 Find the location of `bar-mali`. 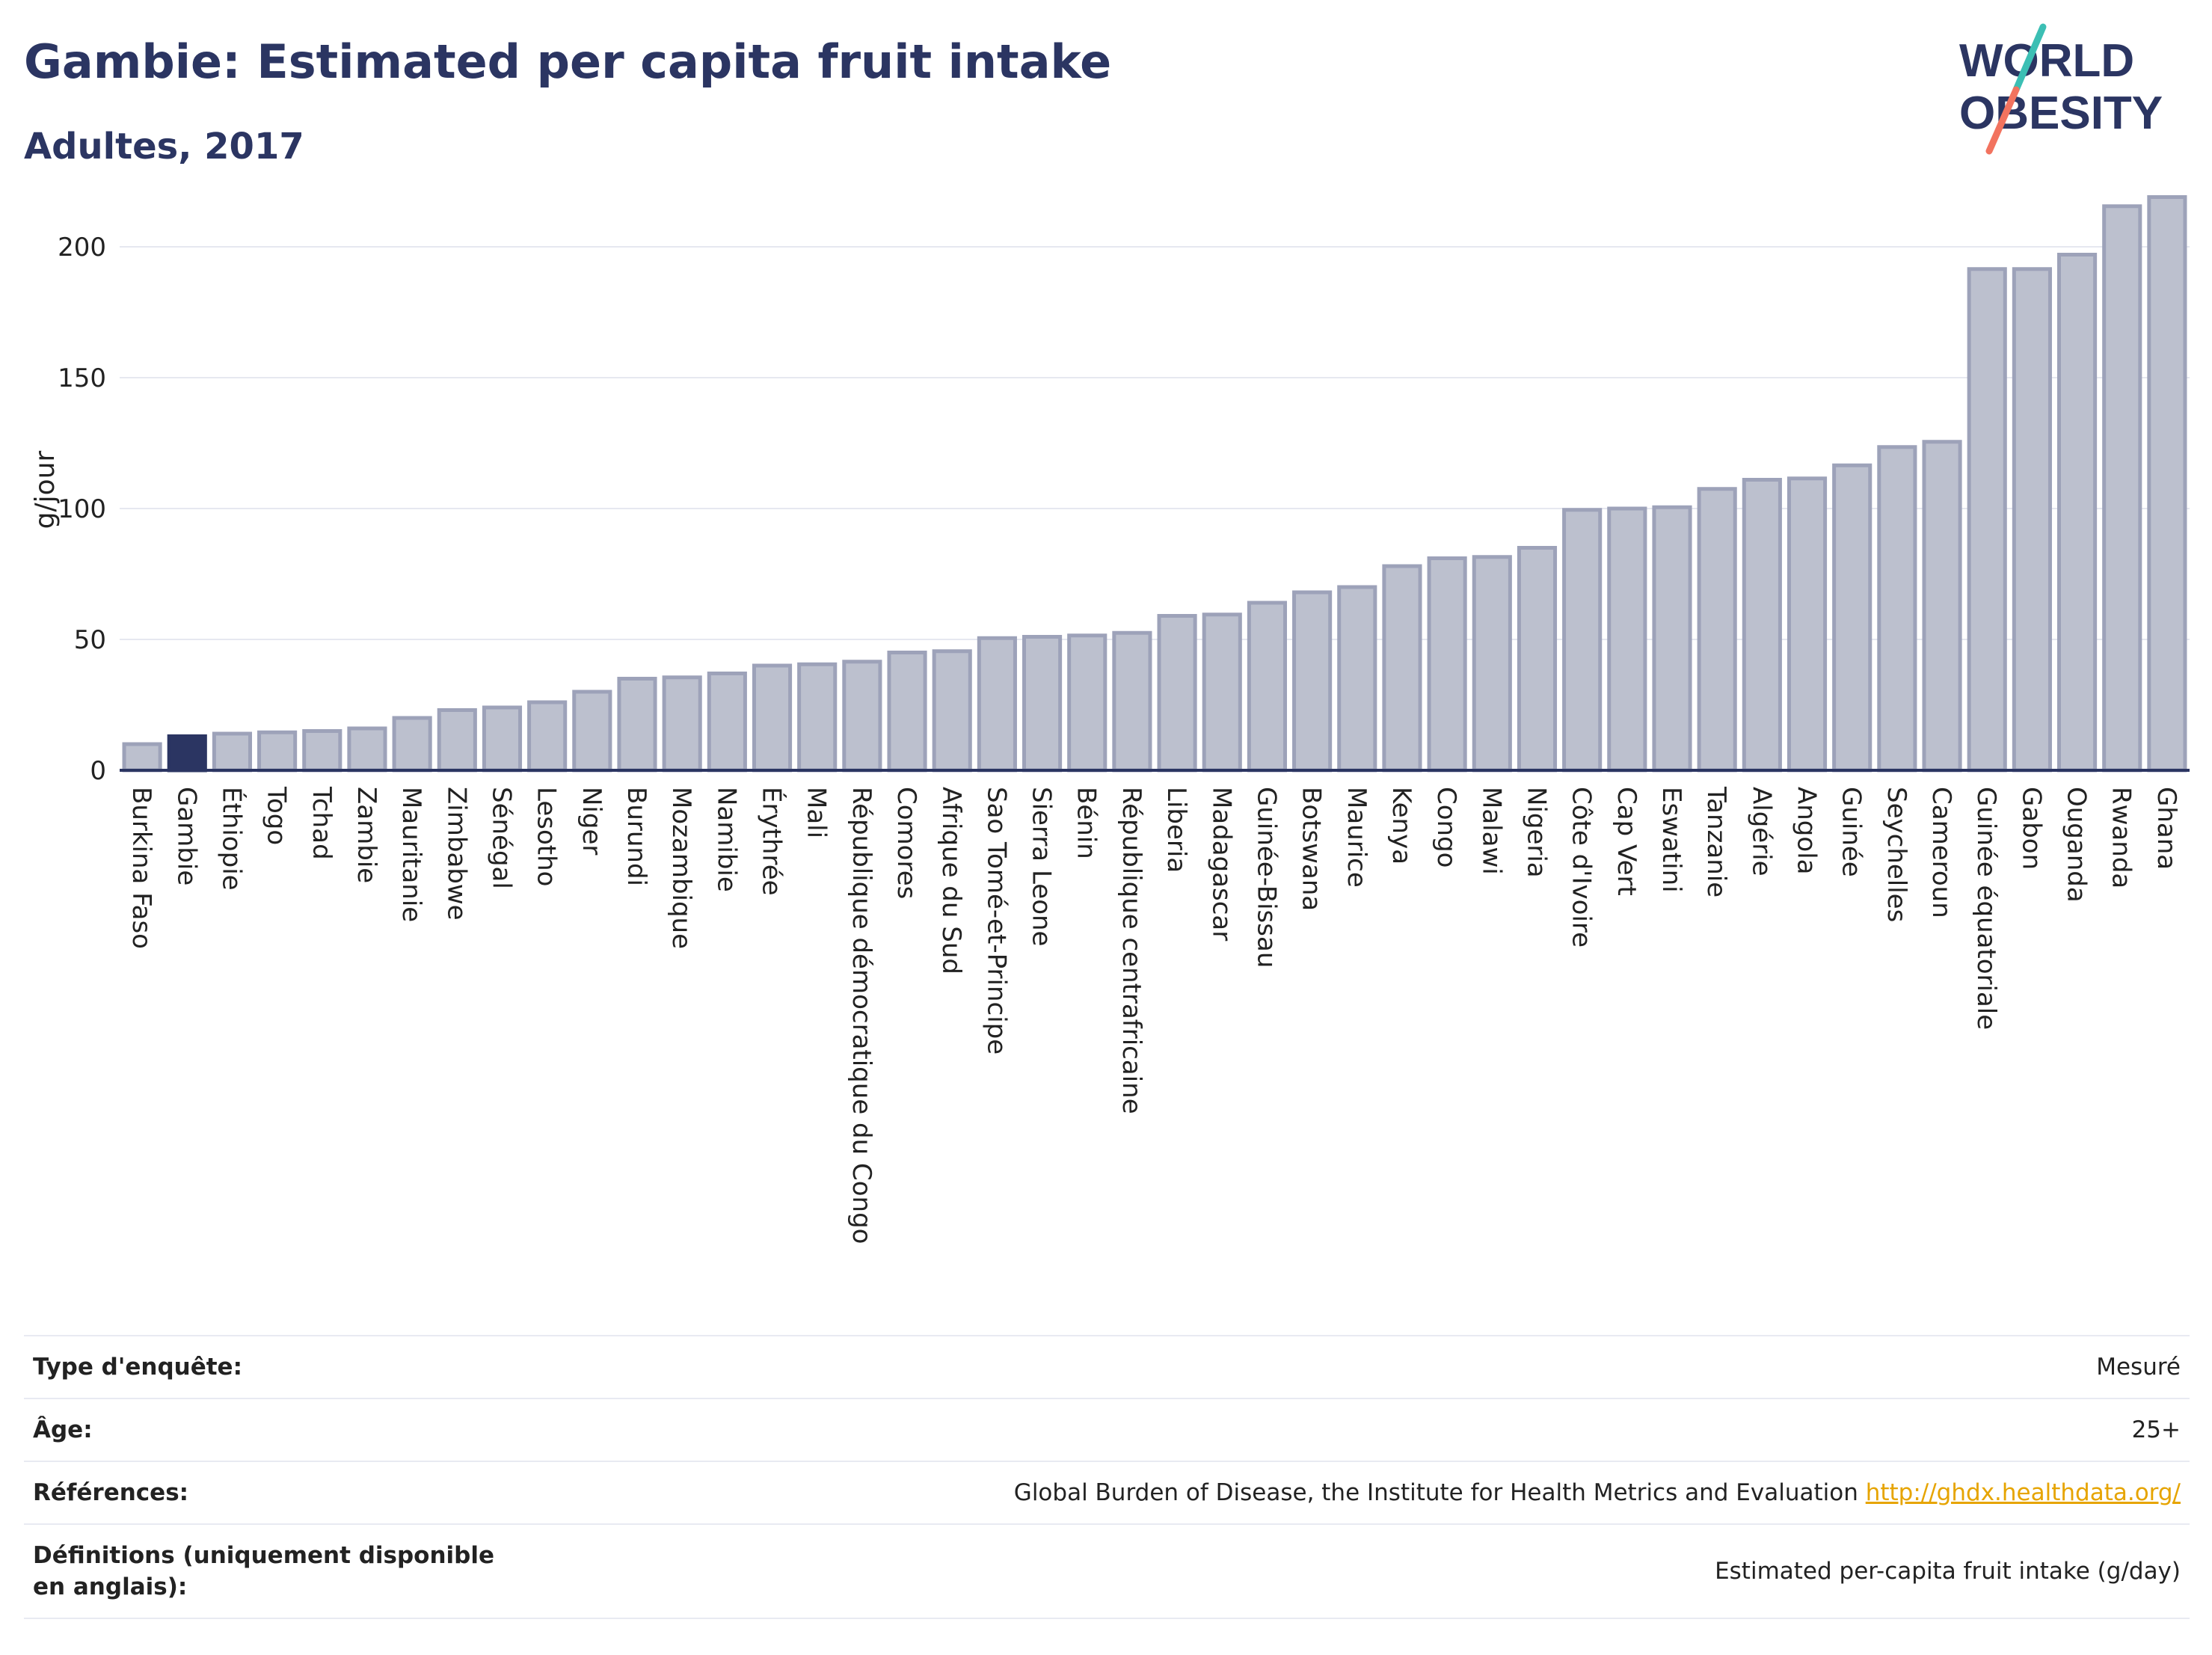

bar-mali is located at coordinates (817, 717).